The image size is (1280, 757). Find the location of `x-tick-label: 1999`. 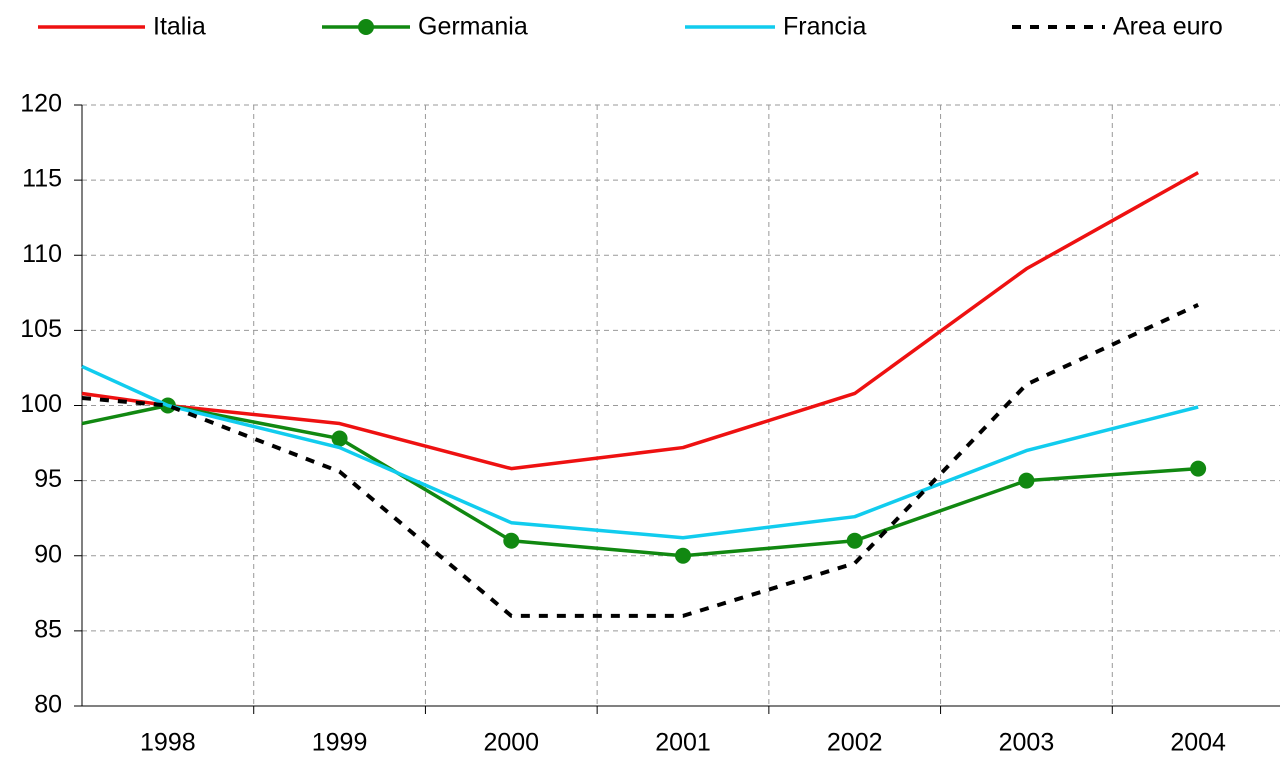

x-tick-label: 1999 is located at coordinates (340, 743).